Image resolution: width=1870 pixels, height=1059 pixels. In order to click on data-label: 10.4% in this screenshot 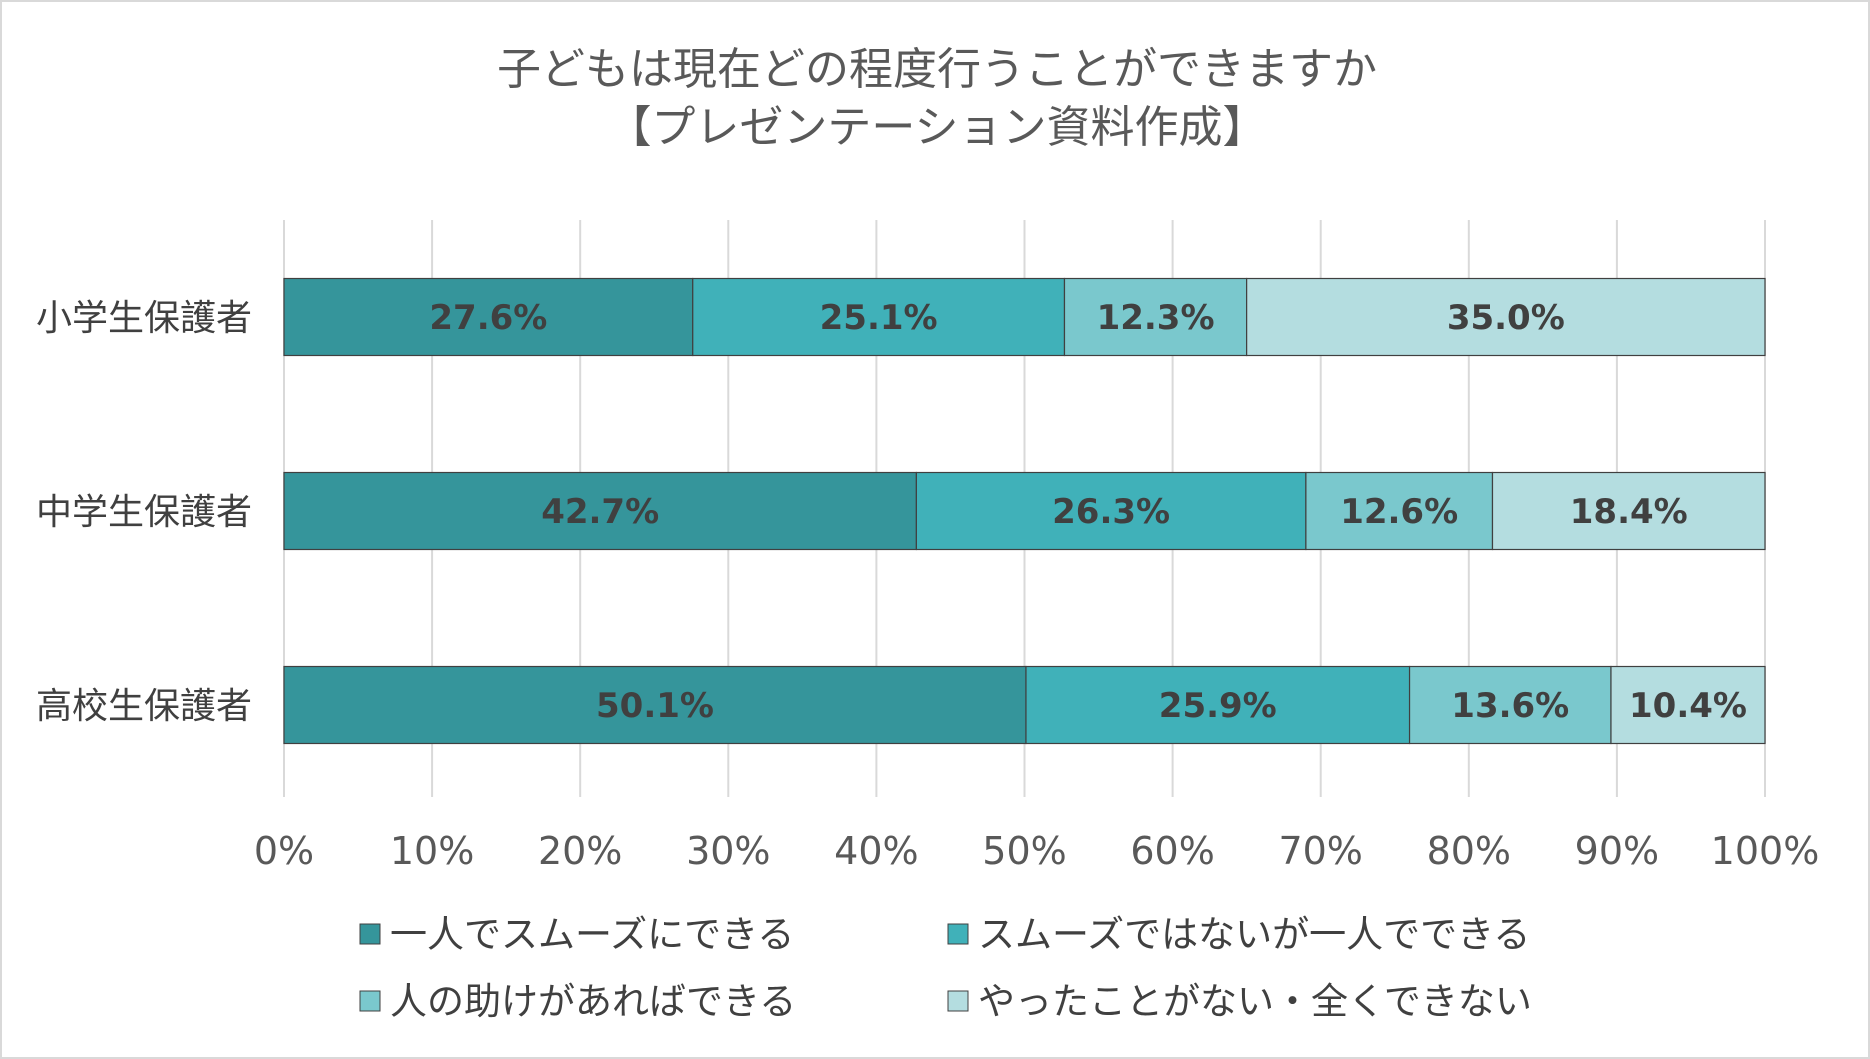, I will do `click(1688, 706)`.